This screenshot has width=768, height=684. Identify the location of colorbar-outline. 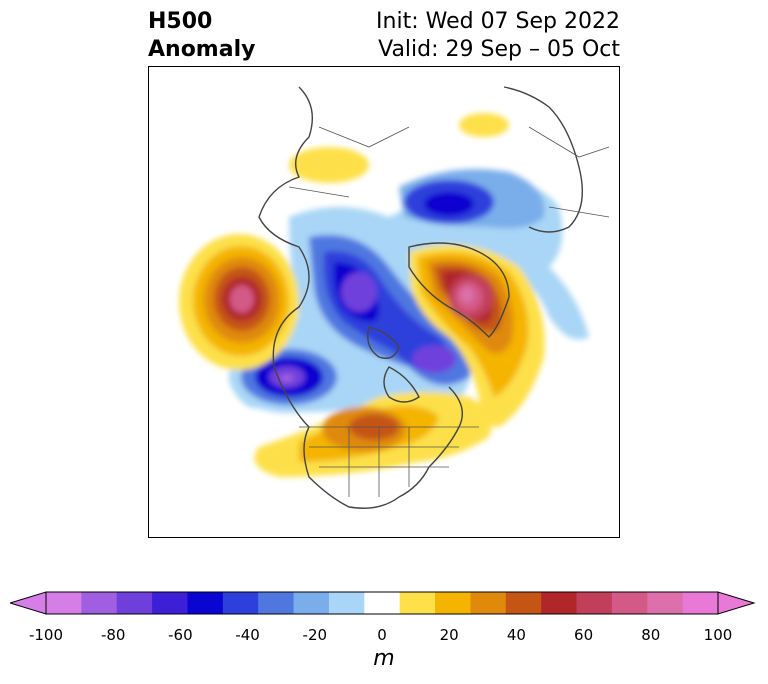
(382, 603).